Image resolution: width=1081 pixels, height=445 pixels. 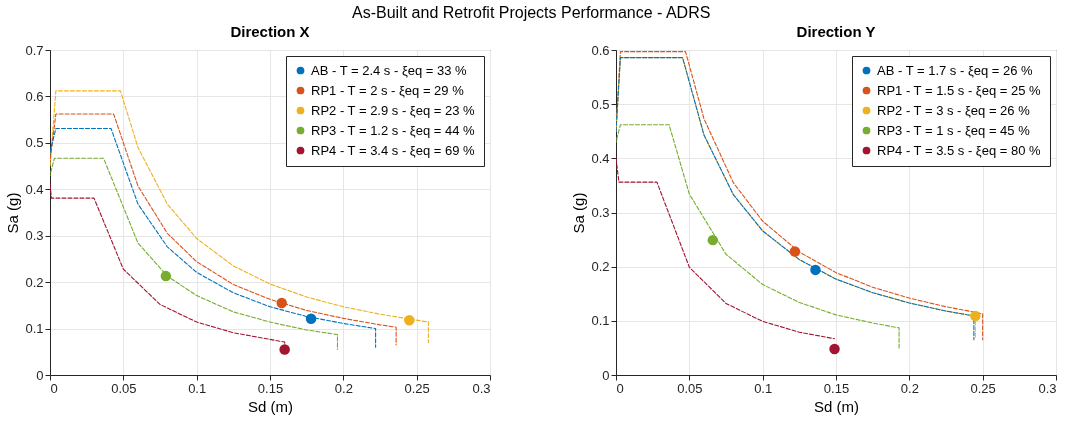 What do you see at coordinates (393, 130) in the screenshot?
I see `legend-label: RP3 - T = 1.2 s - ξeq = 44 %` at bounding box center [393, 130].